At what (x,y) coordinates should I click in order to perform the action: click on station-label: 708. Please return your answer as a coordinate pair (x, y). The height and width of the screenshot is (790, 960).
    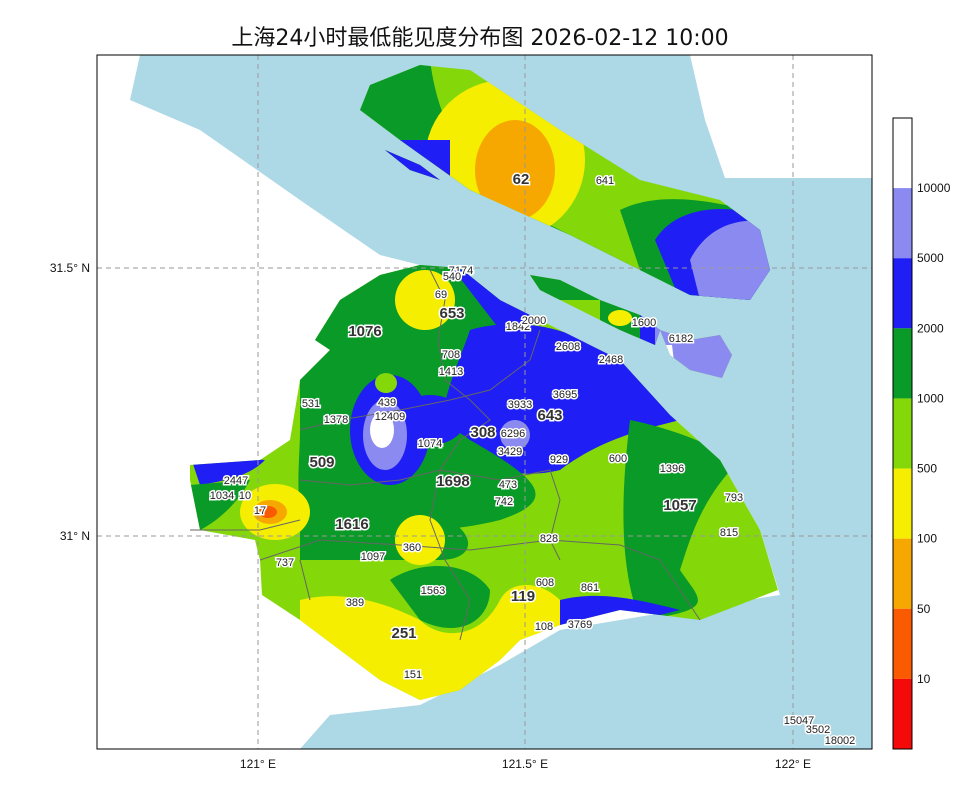
    Looking at the image, I should click on (451, 355).